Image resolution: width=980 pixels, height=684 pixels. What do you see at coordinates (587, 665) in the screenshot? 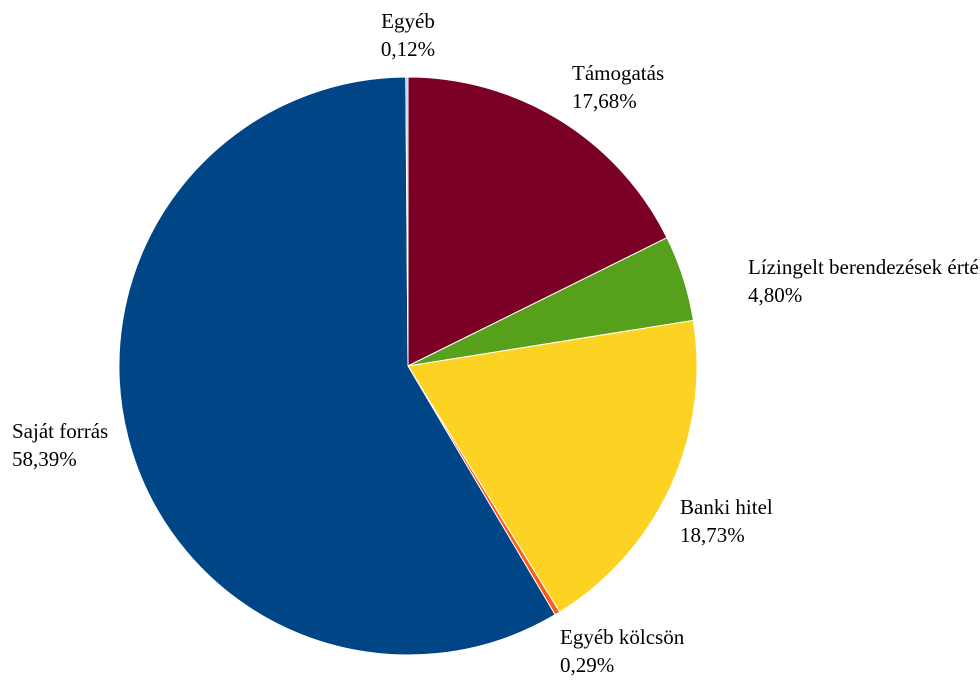
I see `slice-label-percent: 0,29%` at bounding box center [587, 665].